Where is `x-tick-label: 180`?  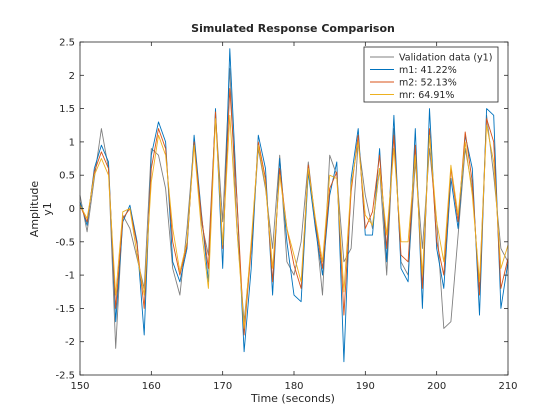
x-tick-label: 180 is located at coordinates (293, 386).